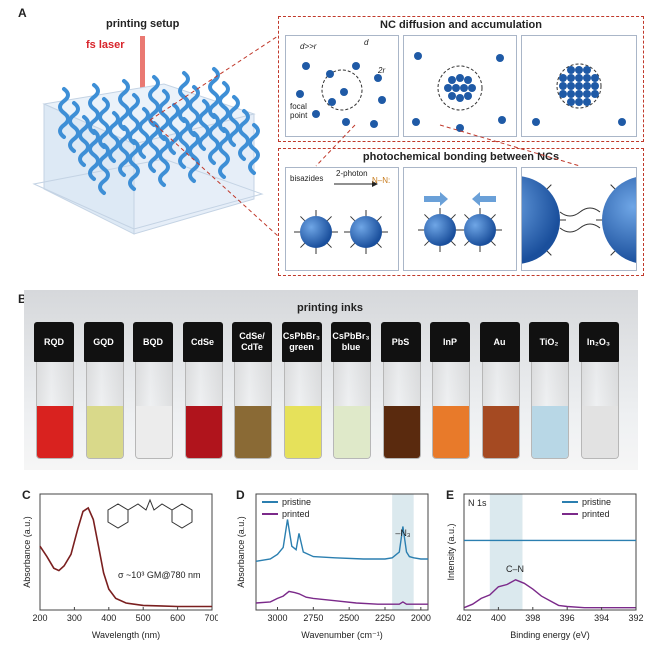 The height and width of the screenshot is (652, 660). I want to click on vial-cap-label: Au, so click(499, 342).